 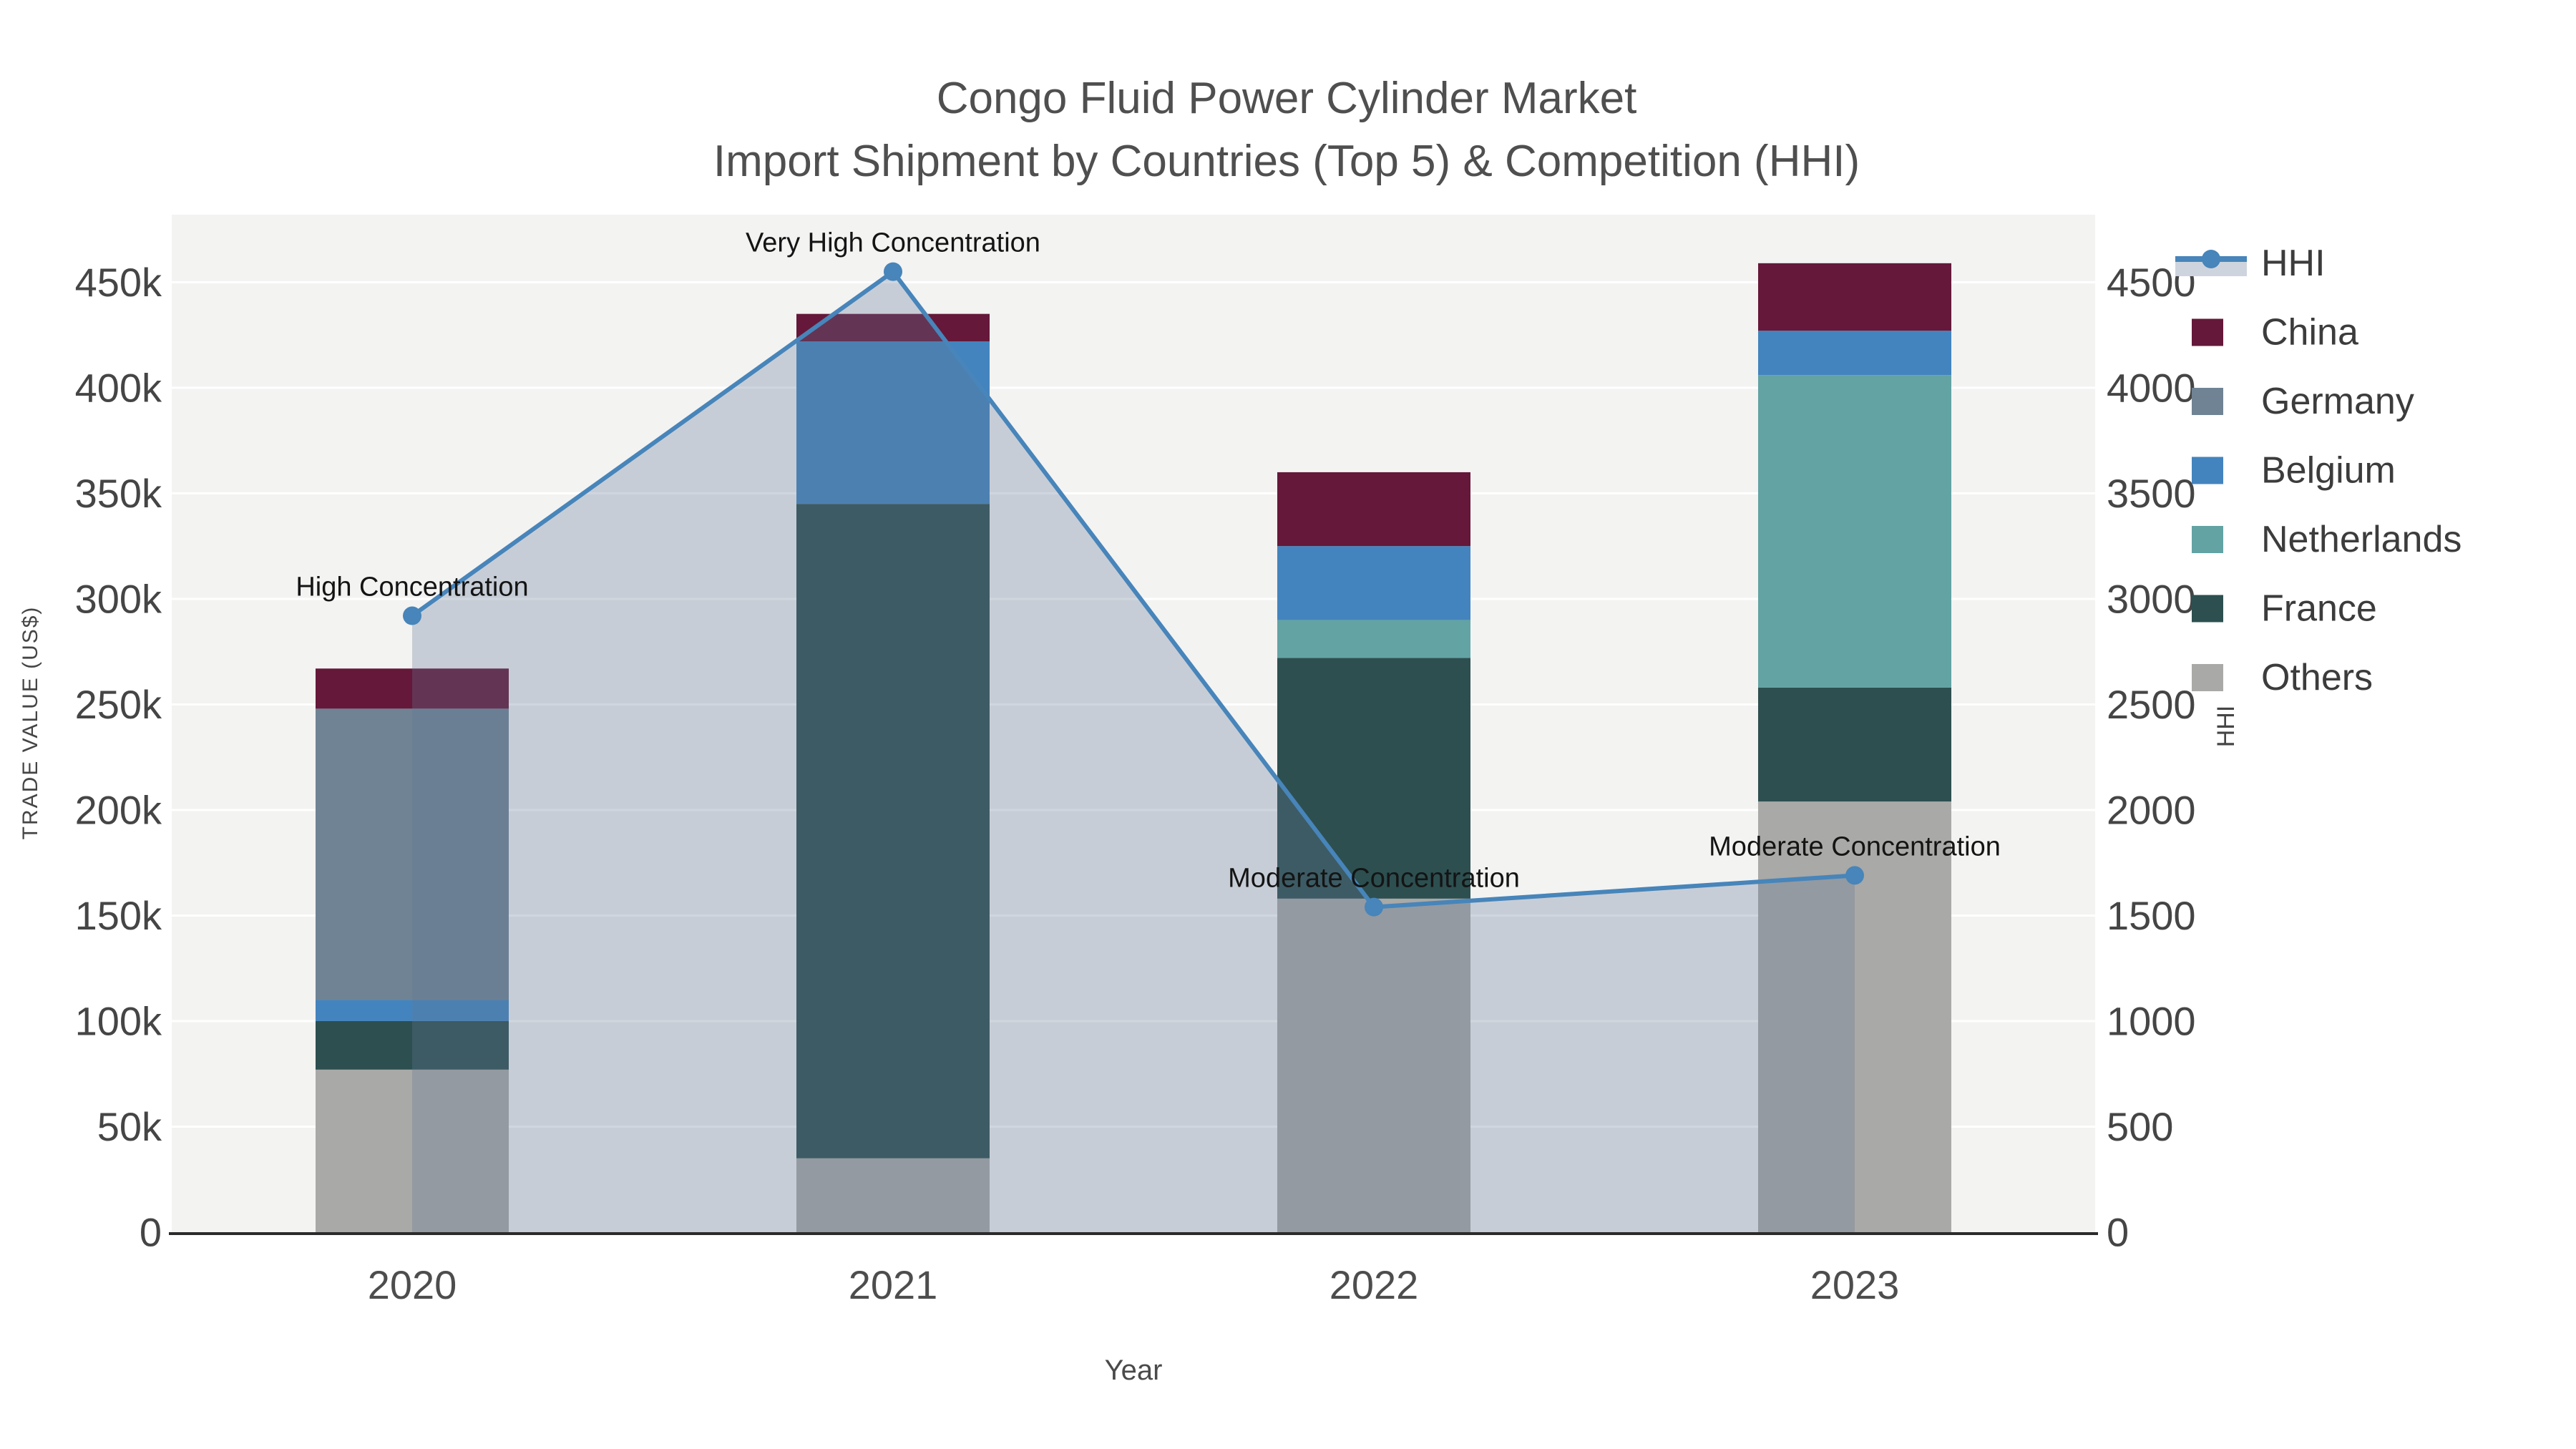 What do you see at coordinates (1374, 907) in the screenshot?
I see `hhi-marker-2022` at bounding box center [1374, 907].